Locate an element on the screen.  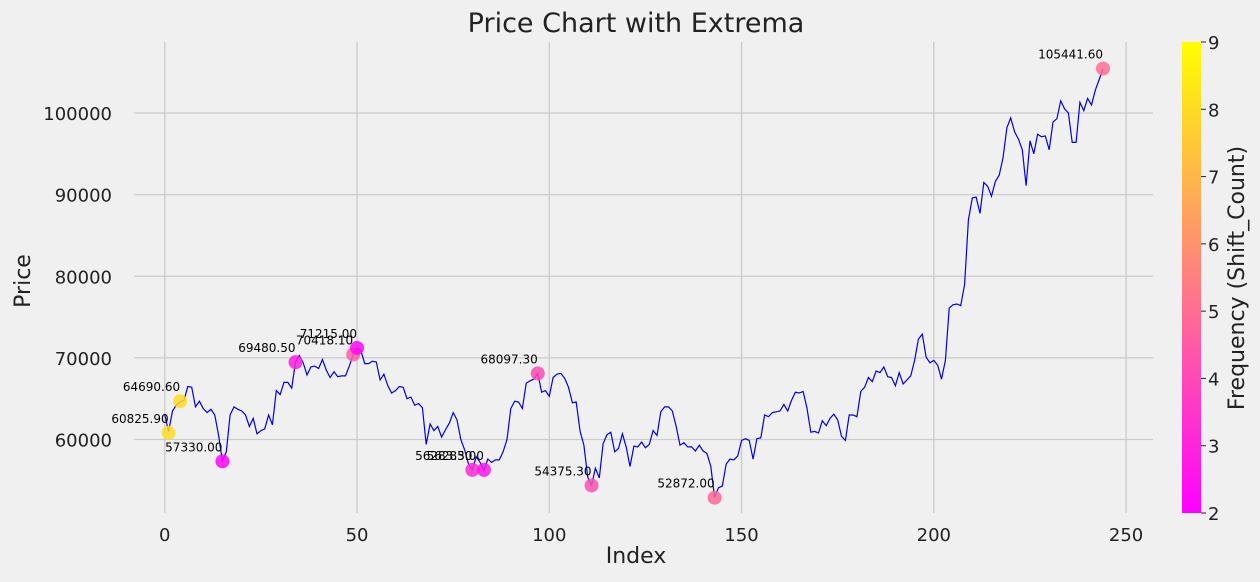
colorbar-gradient is located at coordinates (1191, 277).